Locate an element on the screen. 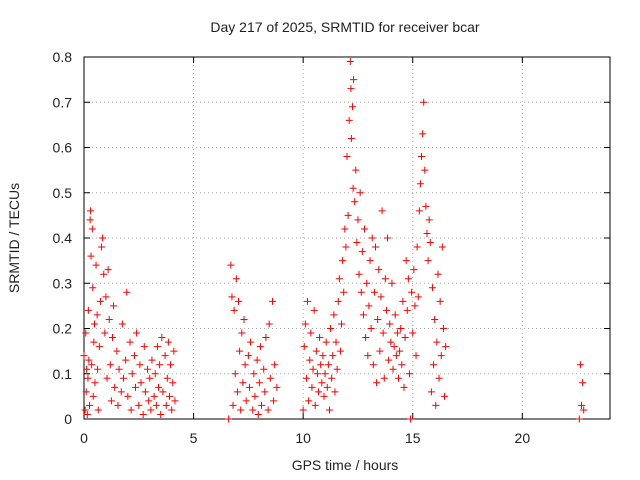 The image size is (640, 480). x-tick-label: 10 is located at coordinates (303, 438).